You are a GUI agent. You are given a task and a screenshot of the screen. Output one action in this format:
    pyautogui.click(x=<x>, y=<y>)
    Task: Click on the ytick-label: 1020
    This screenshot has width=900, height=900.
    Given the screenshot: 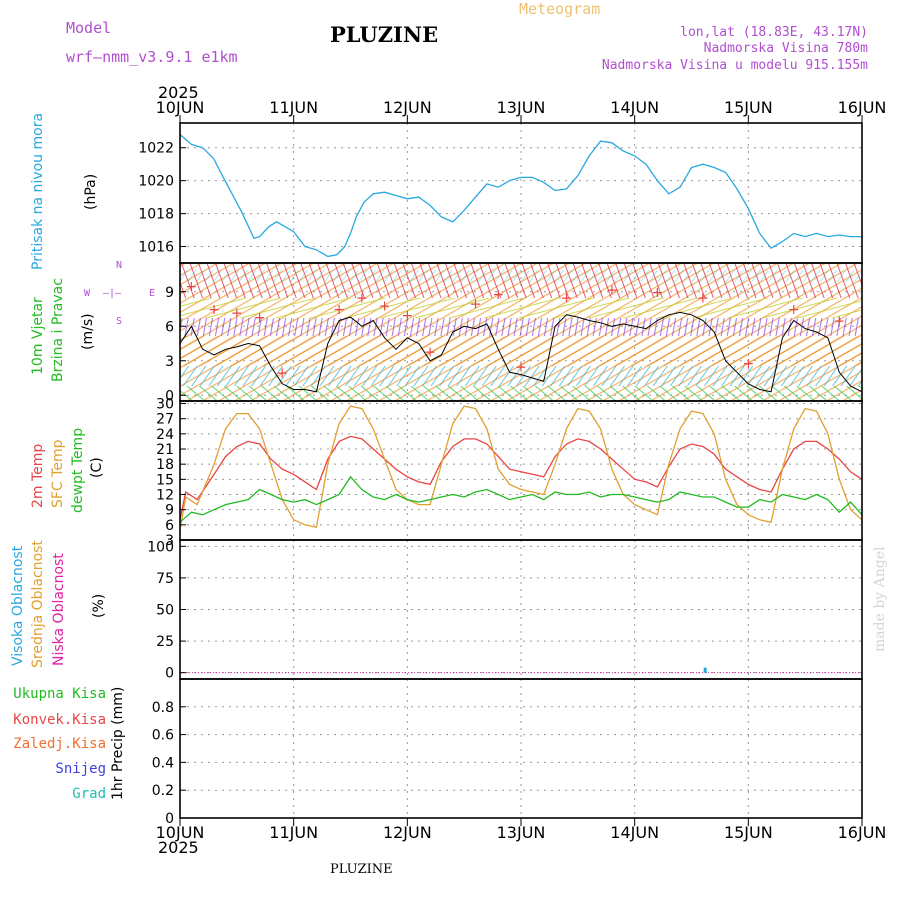 What is the action you would take?
    pyautogui.click(x=156, y=182)
    